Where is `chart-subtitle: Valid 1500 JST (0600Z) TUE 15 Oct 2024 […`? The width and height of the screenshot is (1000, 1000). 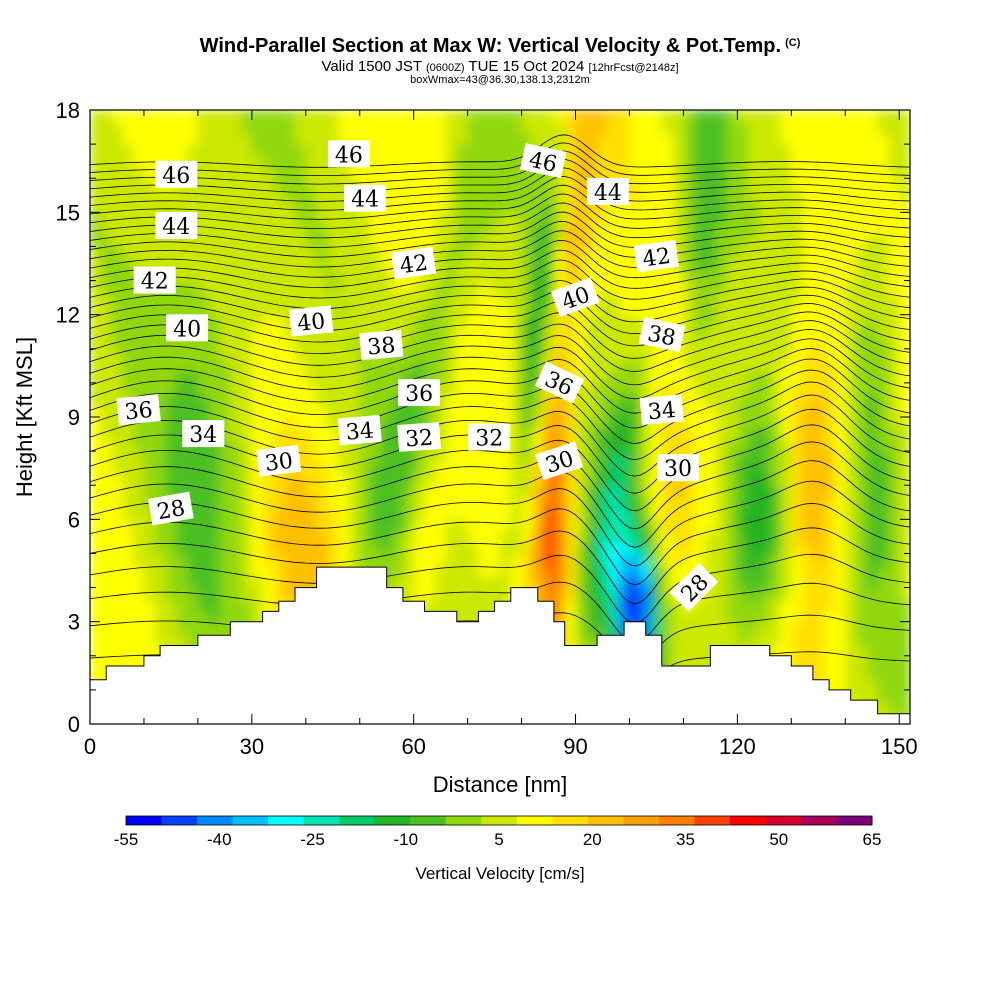
chart-subtitle: Valid 1500 JST (0600Z) TUE 15 Oct 2024 [… is located at coordinates (500, 66).